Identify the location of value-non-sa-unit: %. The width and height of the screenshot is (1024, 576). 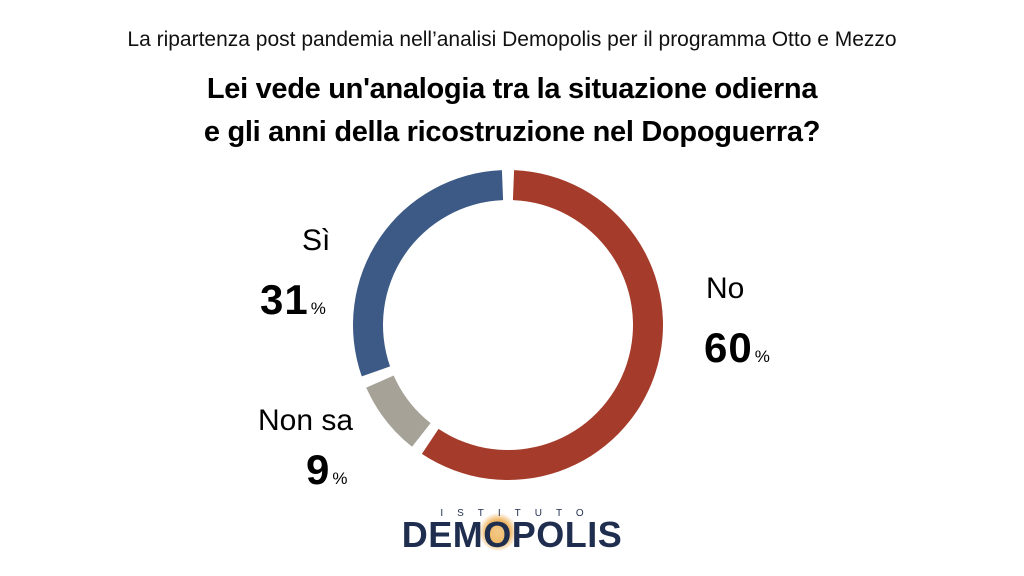
(340, 478).